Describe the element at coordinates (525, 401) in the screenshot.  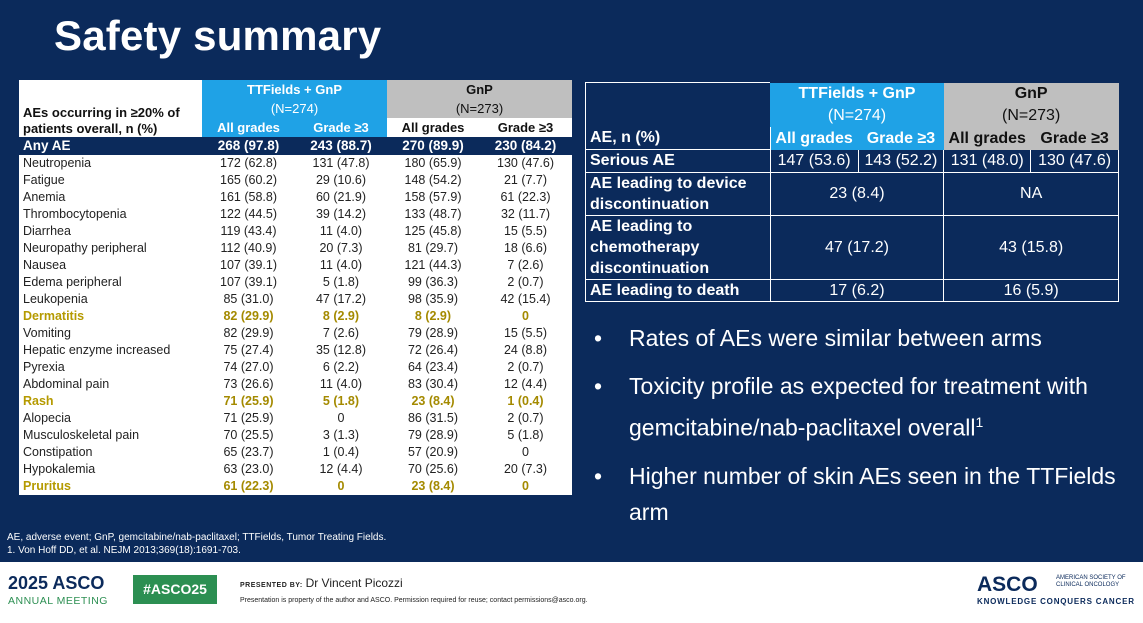
I see `ae-value: 1 (0.4)` at that location.